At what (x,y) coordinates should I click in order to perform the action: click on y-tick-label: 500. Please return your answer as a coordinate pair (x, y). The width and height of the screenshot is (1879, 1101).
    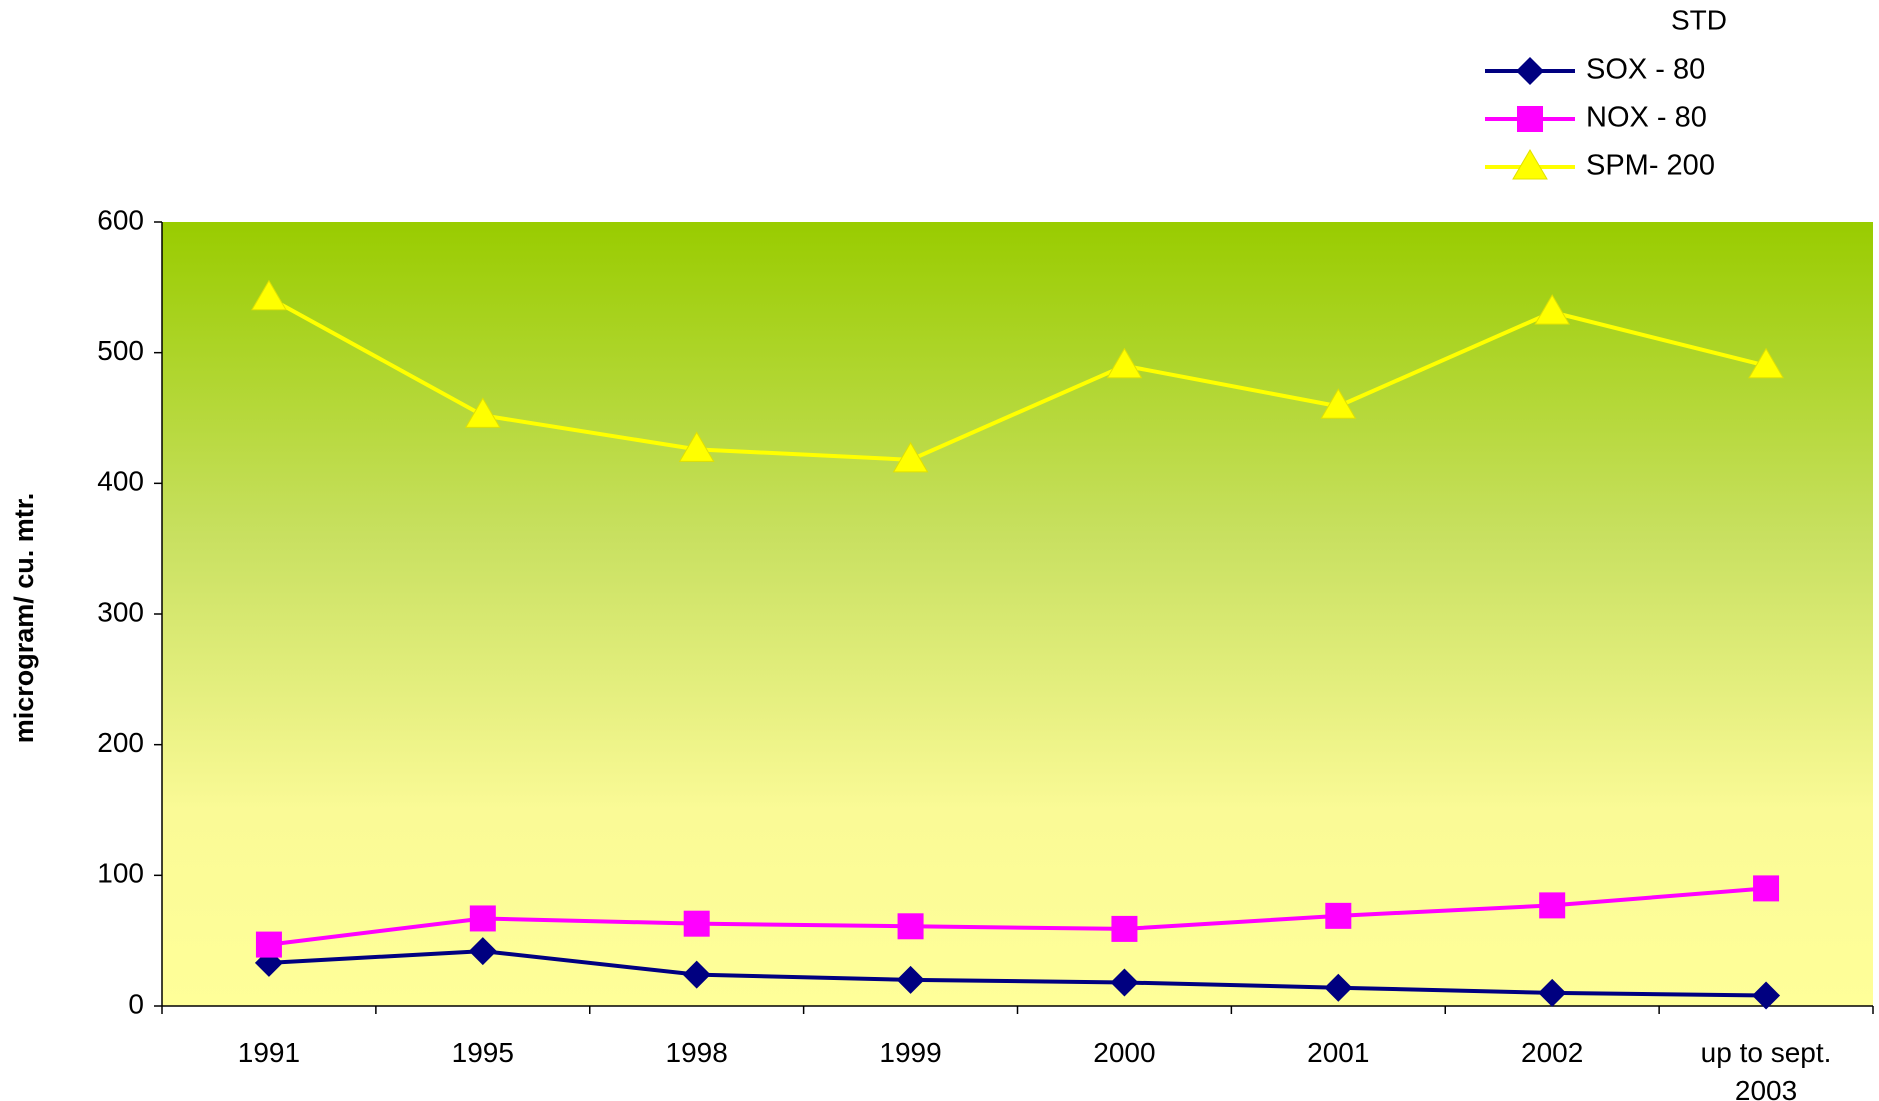
    Looking at the image, I should click on (120, 350).